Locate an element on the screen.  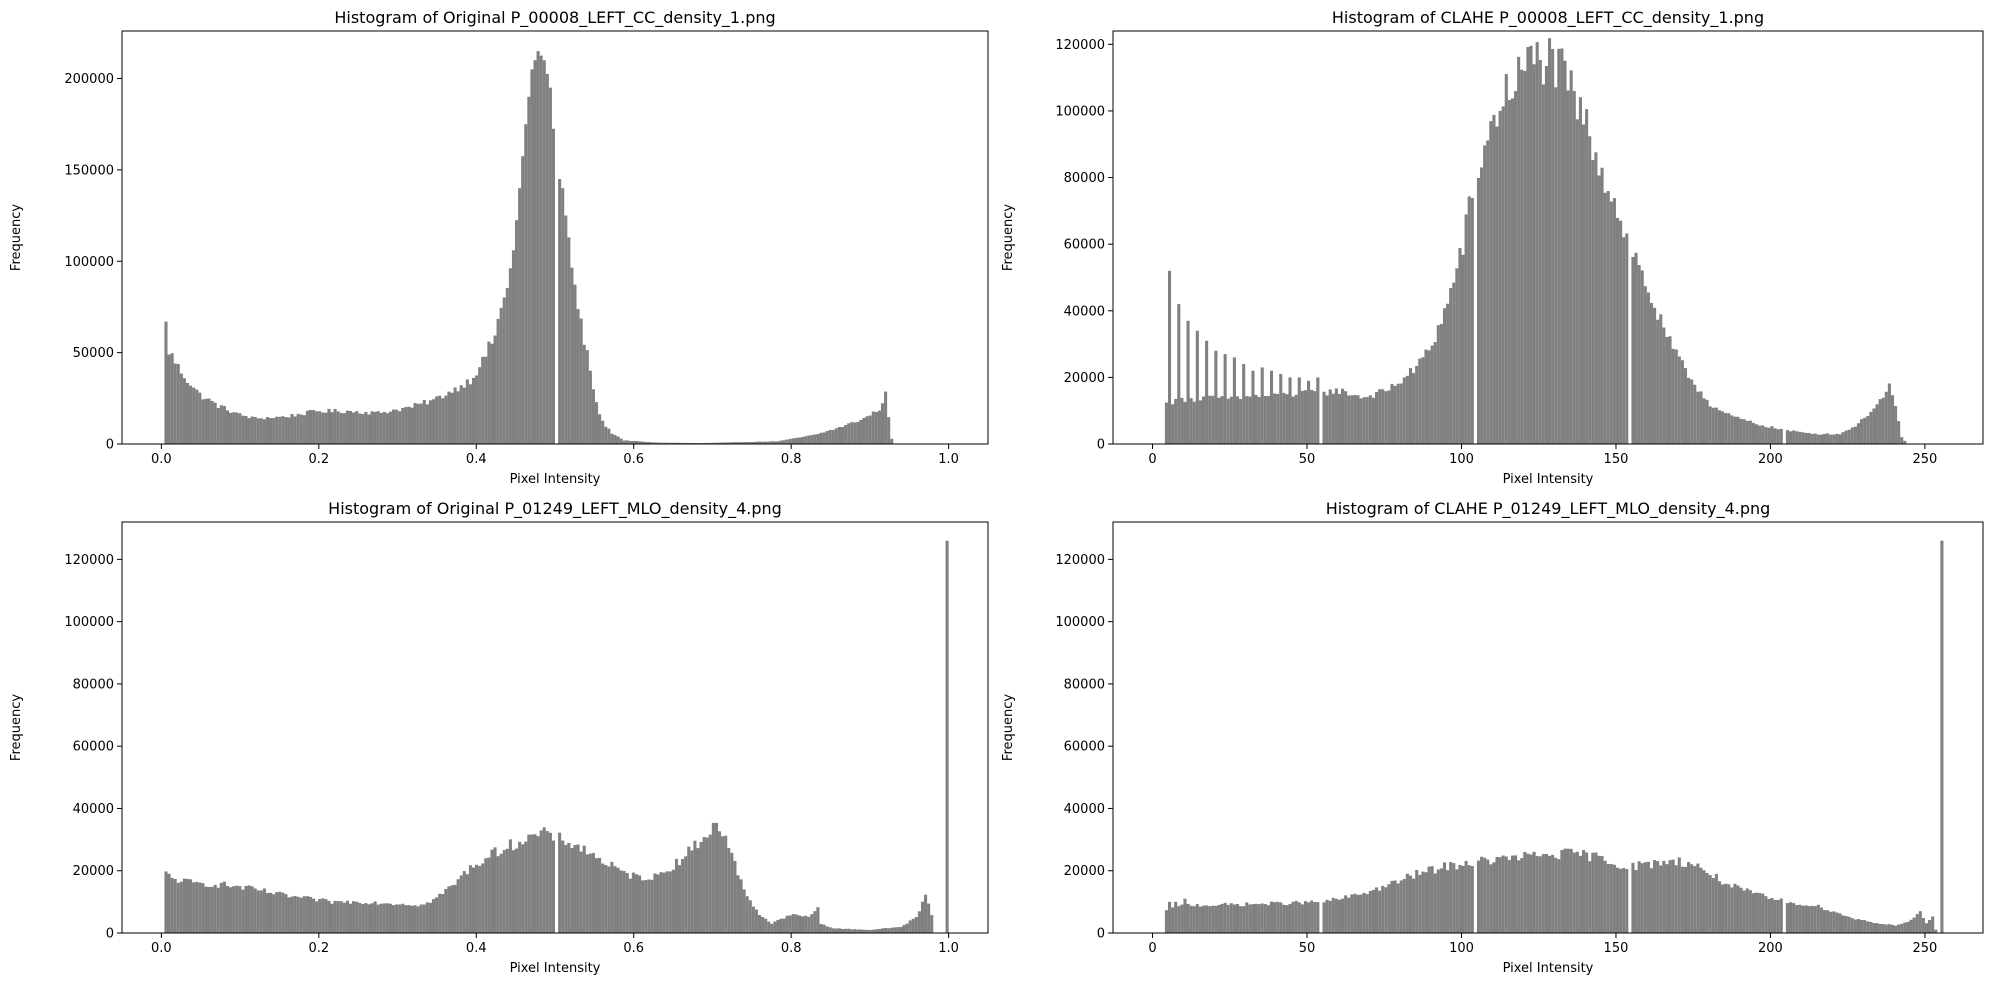
y-tick-label: 100000 is located at coordinates (1080, 111).